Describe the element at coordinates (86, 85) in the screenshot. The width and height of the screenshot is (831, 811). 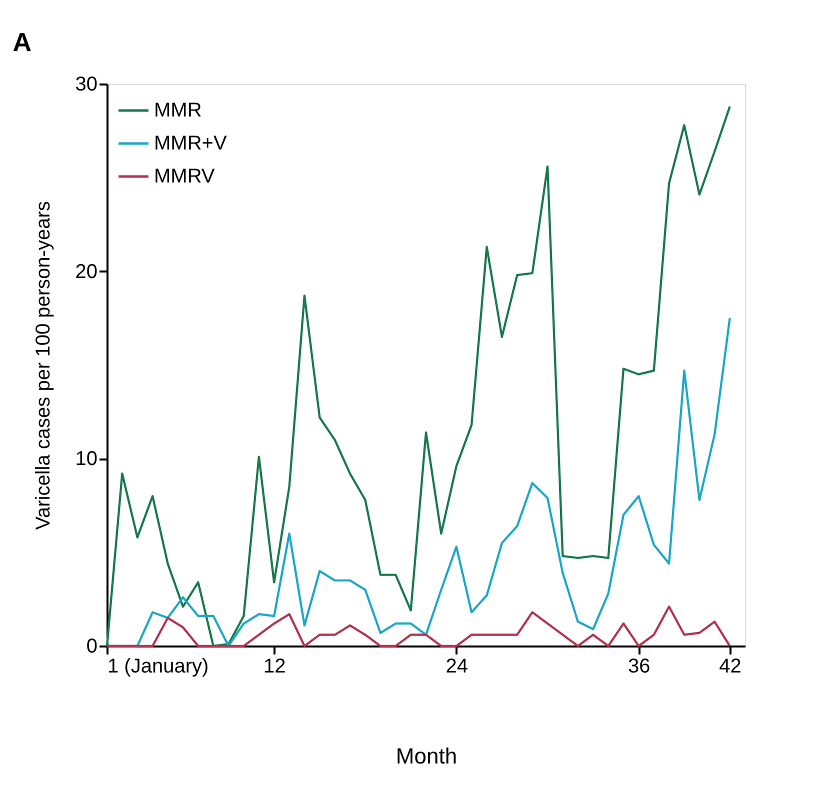
I see `y-tick-label: 30` at that location.